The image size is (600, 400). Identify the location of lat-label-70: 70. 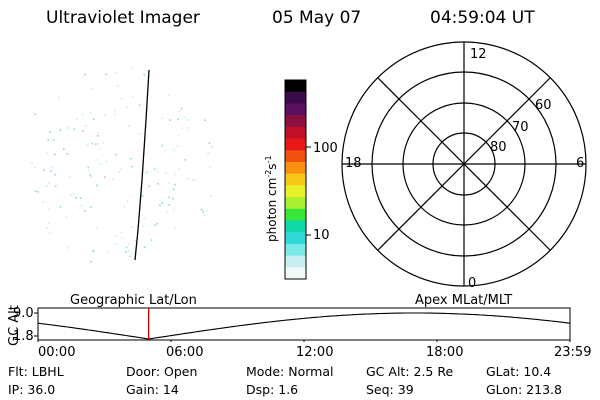
(520, 127).